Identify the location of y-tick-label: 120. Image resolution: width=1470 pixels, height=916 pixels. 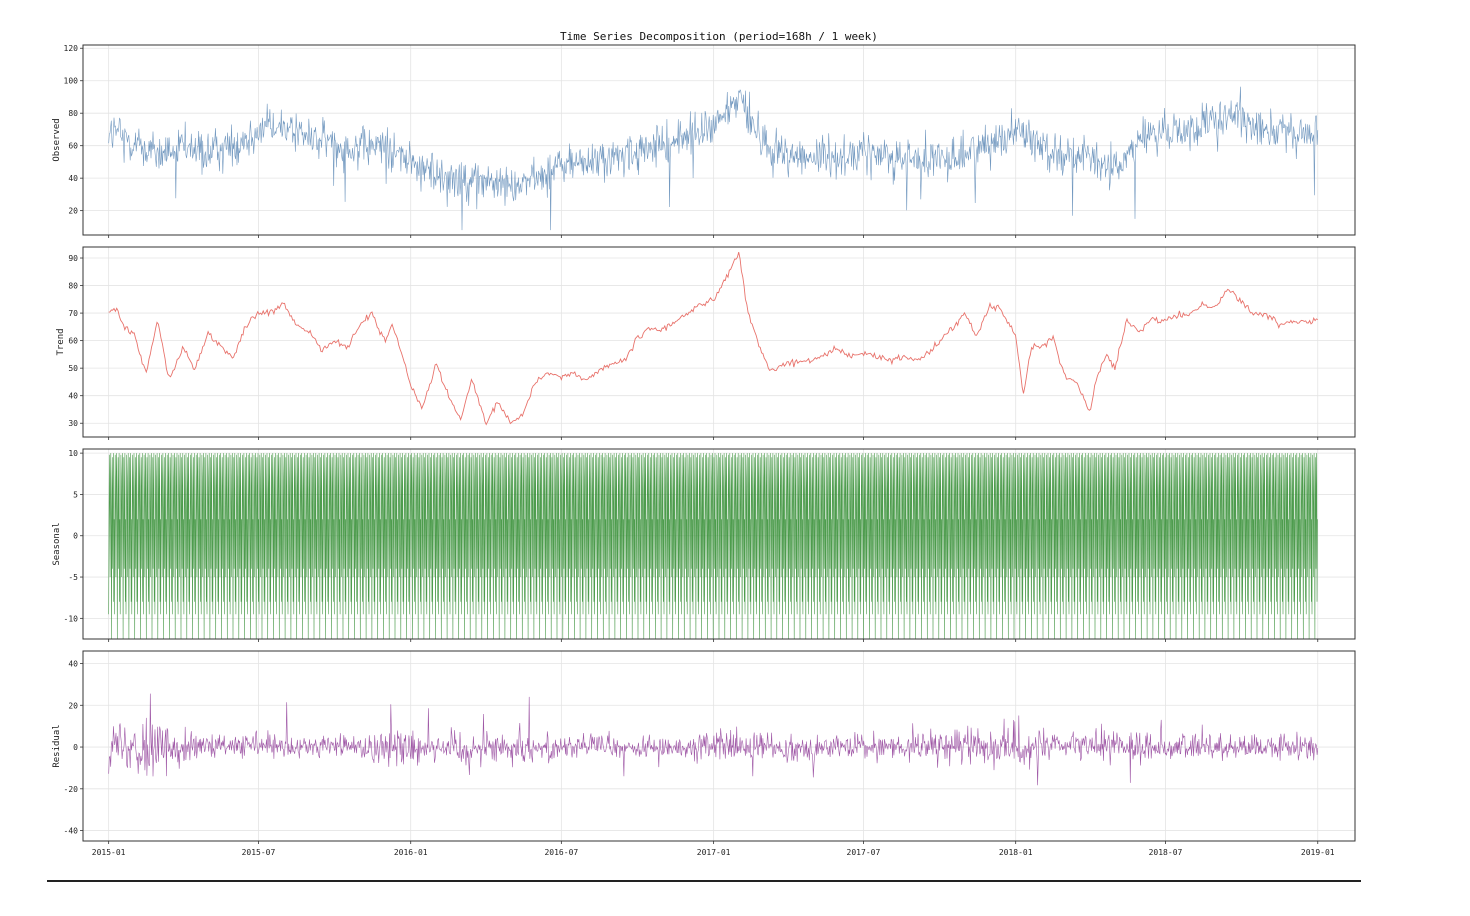
(71, 48).